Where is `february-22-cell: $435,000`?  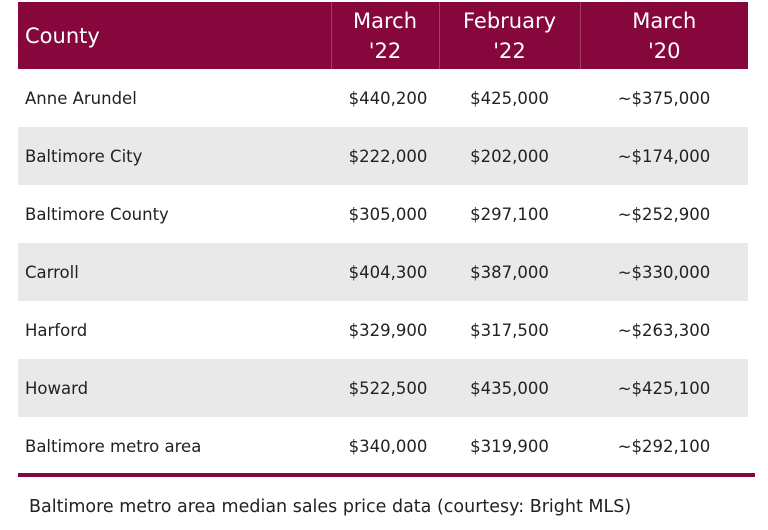 february-22-cell: $435,000 is located at coordinates (509, 388).